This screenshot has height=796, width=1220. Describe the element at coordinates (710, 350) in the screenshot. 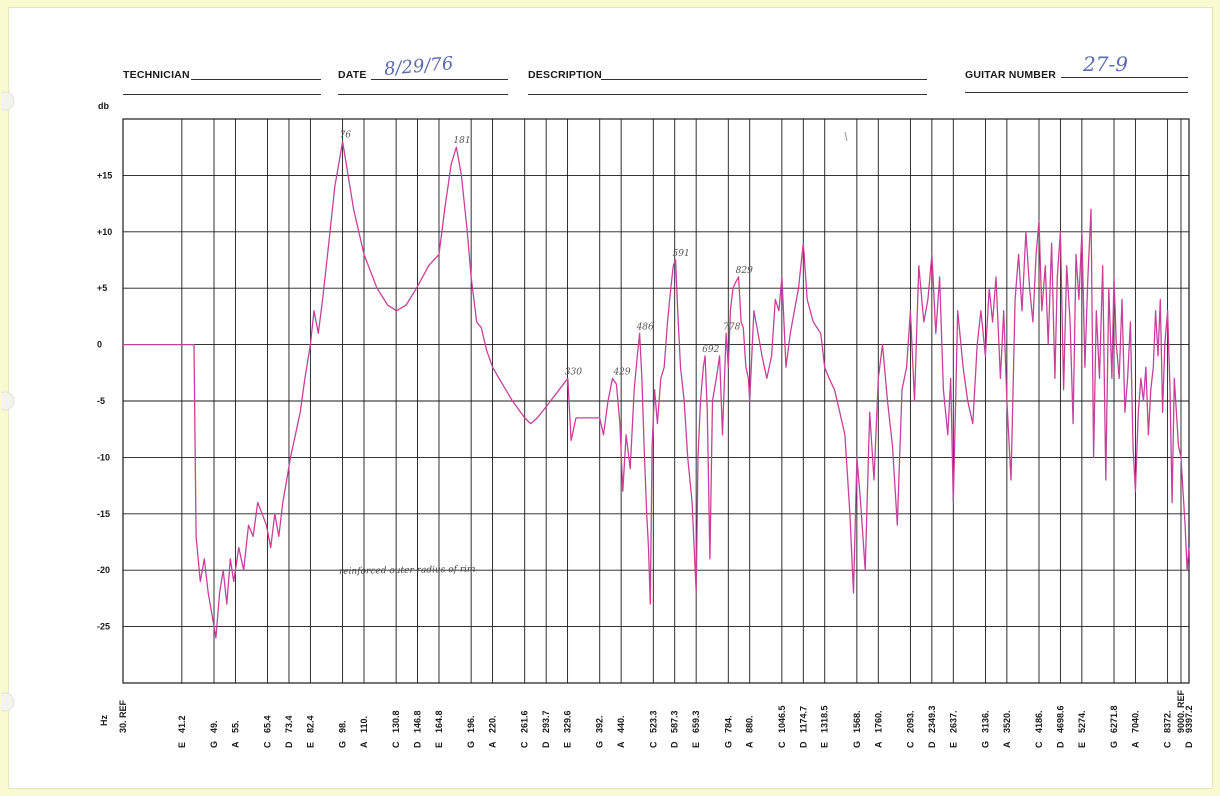

I see `peak-annotation: 692` at that location.